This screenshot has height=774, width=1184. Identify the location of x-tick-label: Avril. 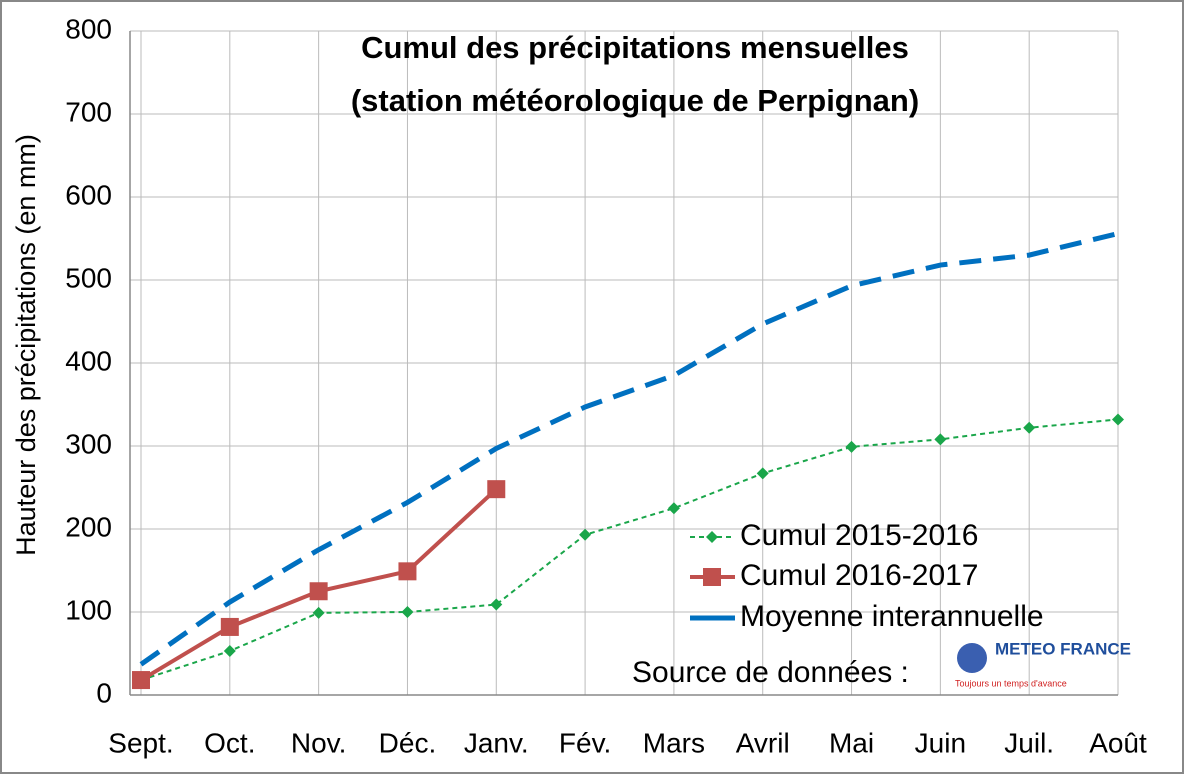
(763, 742).